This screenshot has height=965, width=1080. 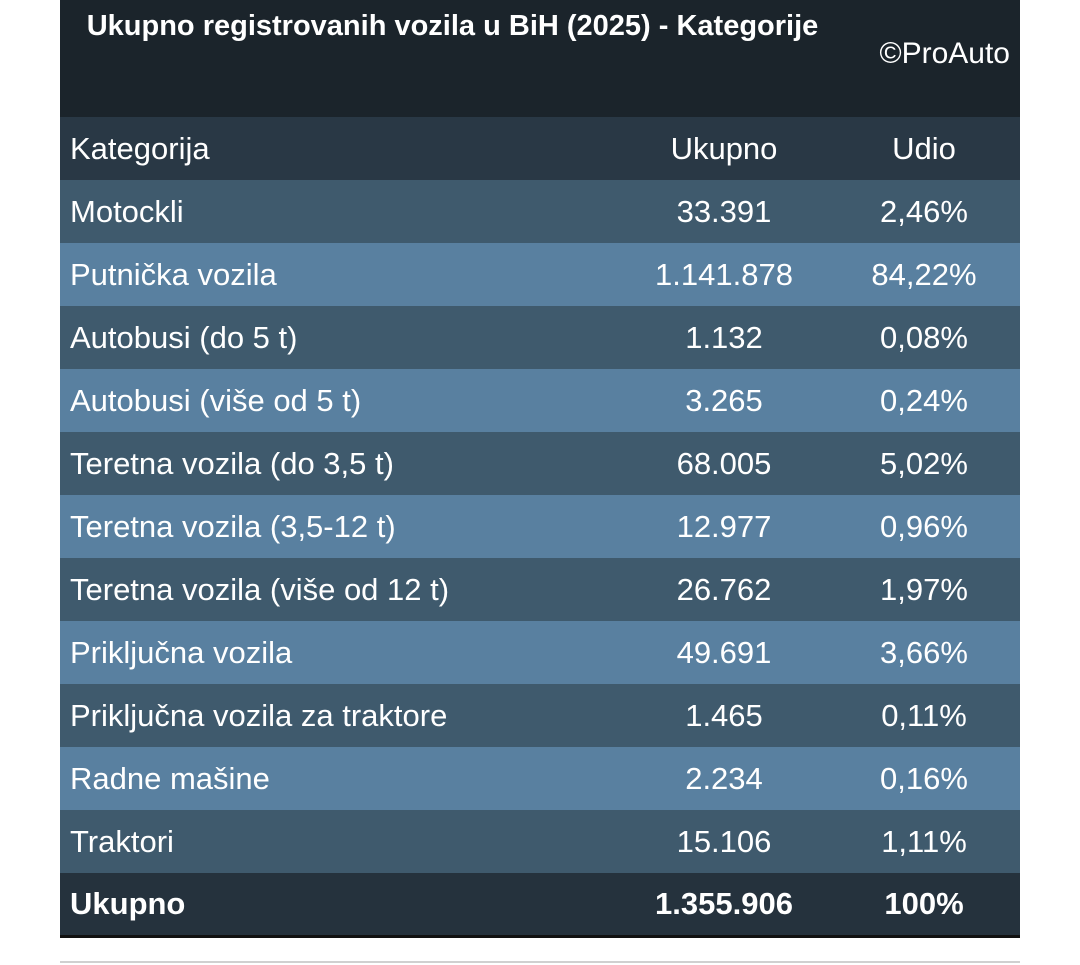 I want to click on cell: Motockli, so click(x=127, y=211).